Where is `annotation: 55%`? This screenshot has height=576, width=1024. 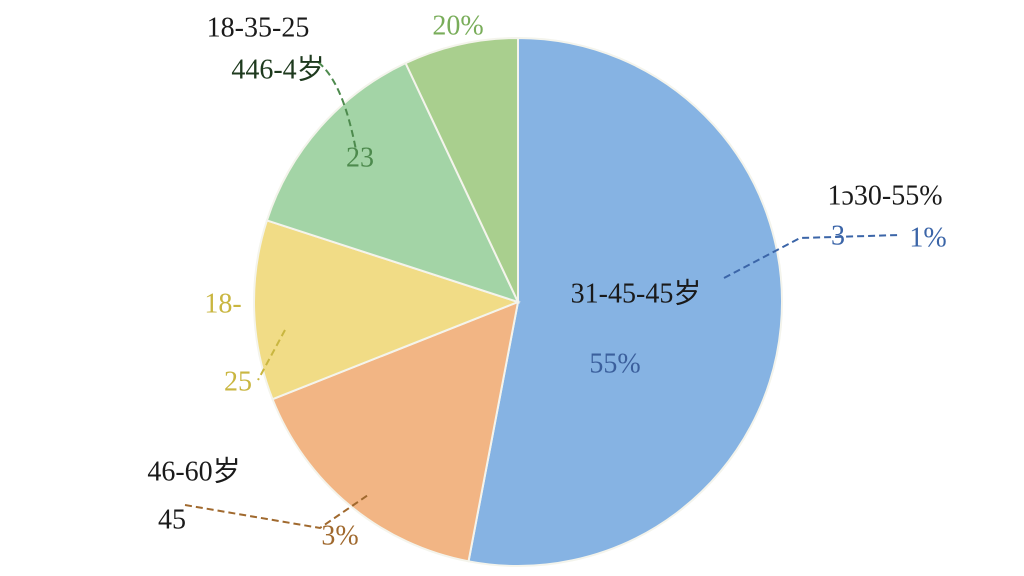
annotation: 55% is located at coordinates (614, 363).